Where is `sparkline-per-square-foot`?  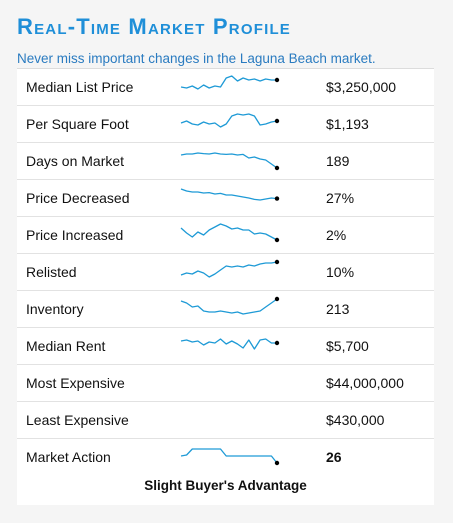
sparkline-per-square-foot is located at coordinates (230, 120).